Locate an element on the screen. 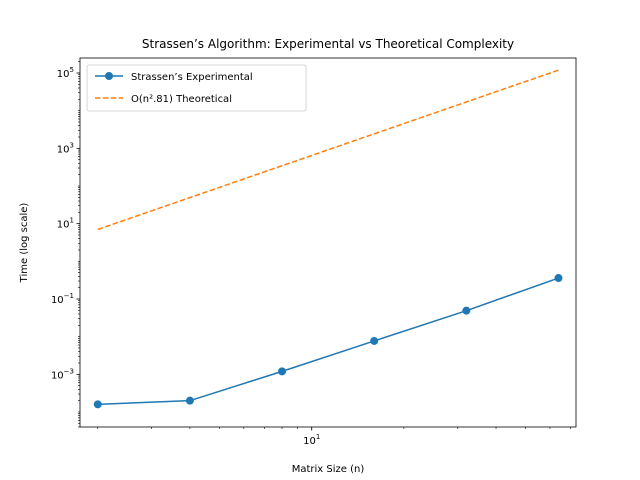  legend-box is located at coordinates (196, 88).